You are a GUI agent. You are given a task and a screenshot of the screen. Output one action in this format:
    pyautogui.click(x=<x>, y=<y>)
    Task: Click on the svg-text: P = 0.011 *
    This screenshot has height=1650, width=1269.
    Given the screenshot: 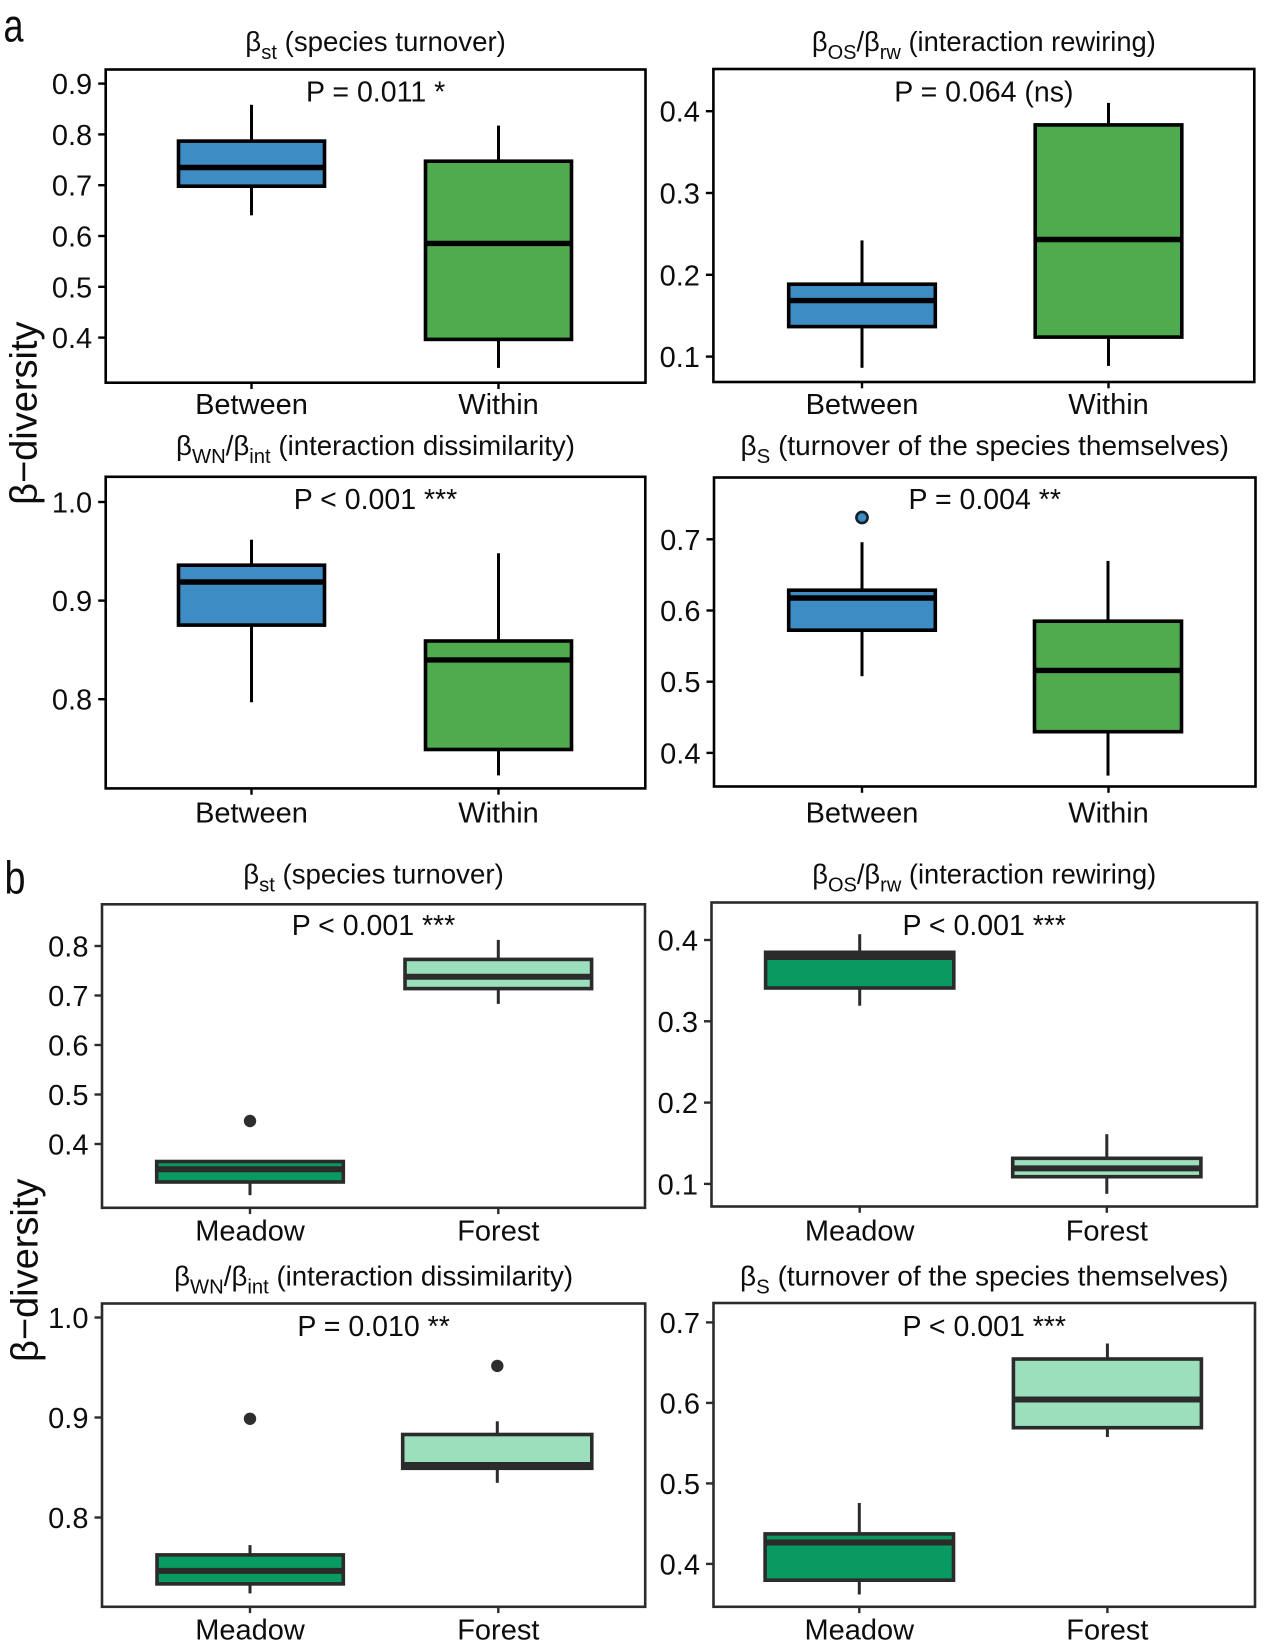 What is the action you would take?
    pyautogui.click(x=375, y=93)
    